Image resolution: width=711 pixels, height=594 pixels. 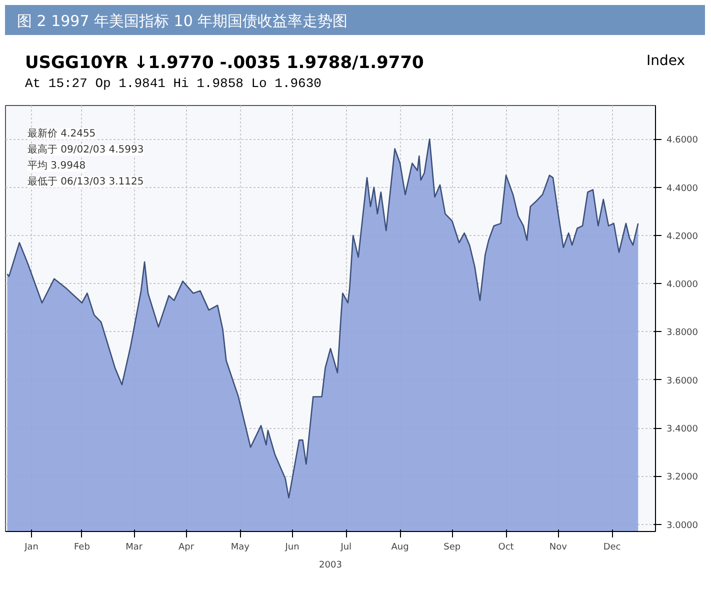 What do you see at coordinates (173, 84) in the screenshot?
I see `text: At 15:27 Op 1.9841 Hi 1.9858 Lo 1.9630` at bounding box center [173, 84].